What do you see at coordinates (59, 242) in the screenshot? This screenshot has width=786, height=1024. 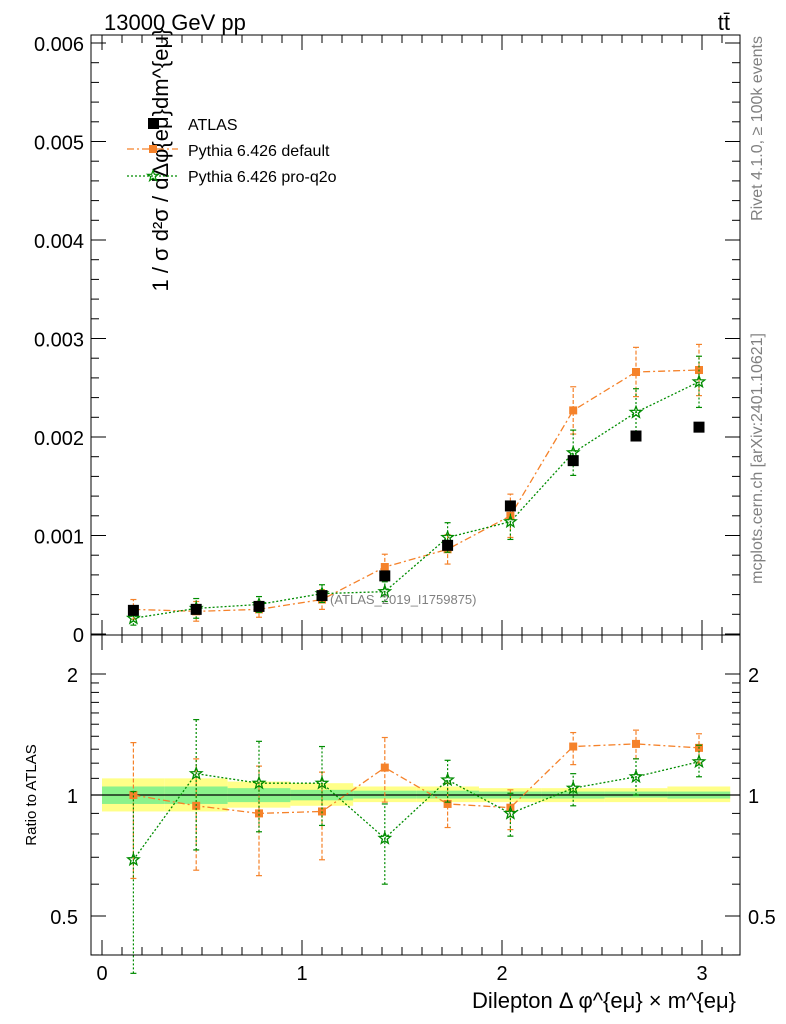 I see `main-y-tick-label: 0.004` at bounding box center [59, 242].